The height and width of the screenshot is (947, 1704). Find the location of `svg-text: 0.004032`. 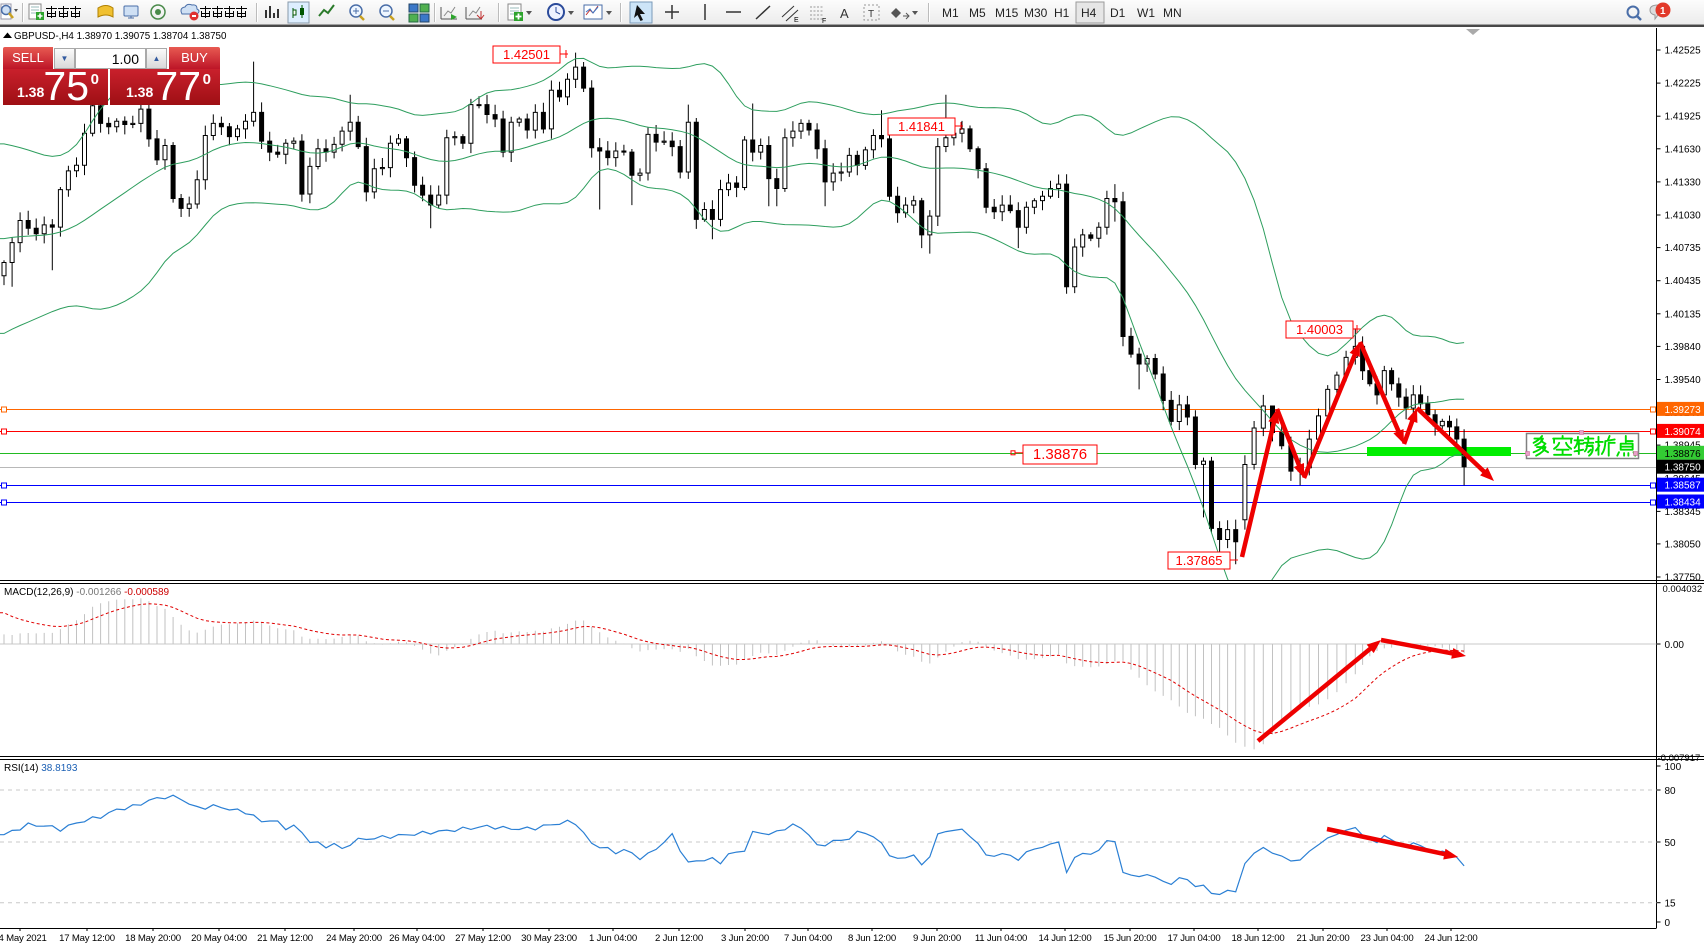

svg-text: 0.004032 is located at coordinates (1683, 589).